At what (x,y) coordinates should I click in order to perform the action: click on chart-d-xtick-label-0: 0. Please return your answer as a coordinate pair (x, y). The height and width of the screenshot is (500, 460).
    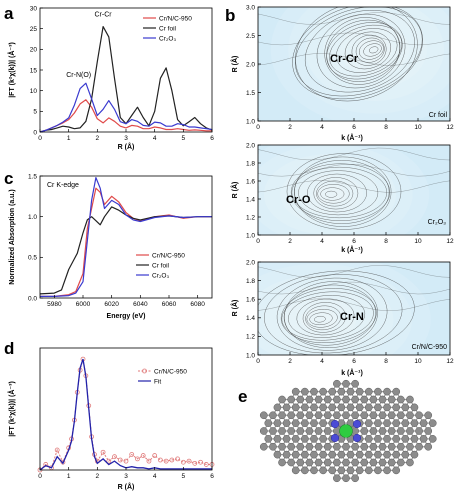
    Looking at the image, I should click on (40, 476).